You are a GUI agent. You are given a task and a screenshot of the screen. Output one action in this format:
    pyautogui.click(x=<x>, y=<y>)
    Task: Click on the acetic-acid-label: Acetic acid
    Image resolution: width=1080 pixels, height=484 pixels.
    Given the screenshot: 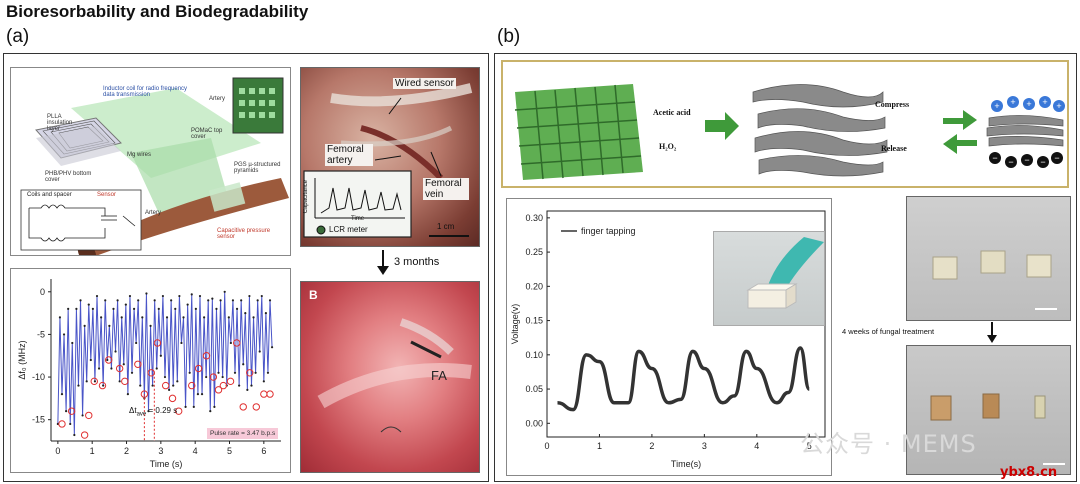 What is the action you would take?
    pyautogui.click(x=672, y=112)
    